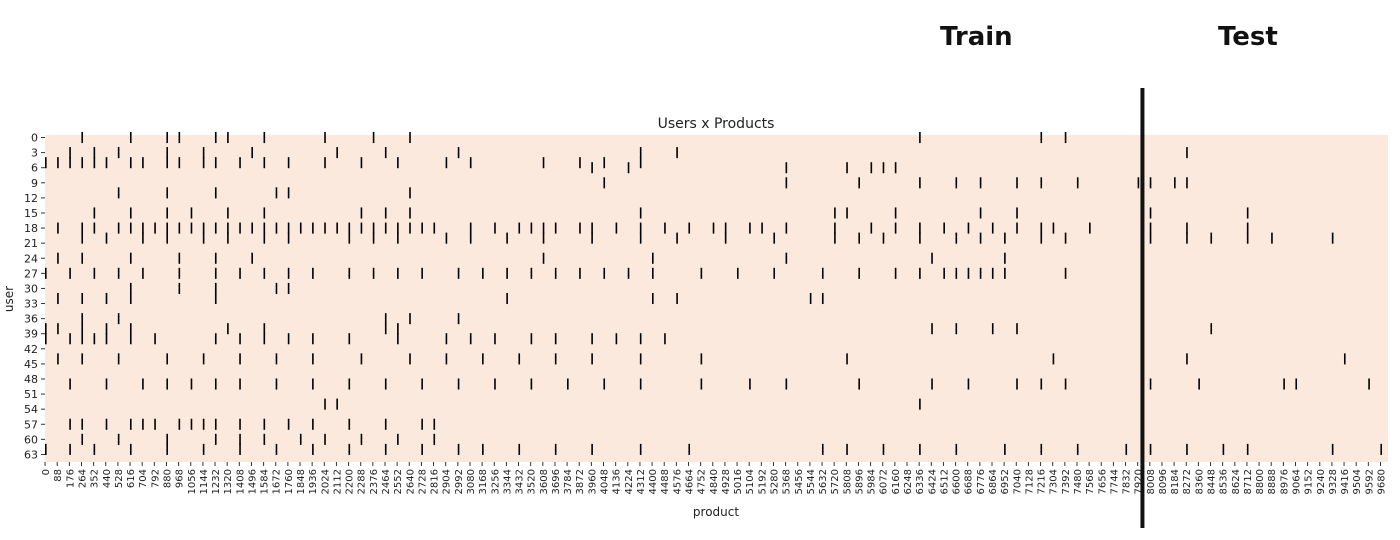  I want to click on x-tick-label: 4928, so click(726, 481).